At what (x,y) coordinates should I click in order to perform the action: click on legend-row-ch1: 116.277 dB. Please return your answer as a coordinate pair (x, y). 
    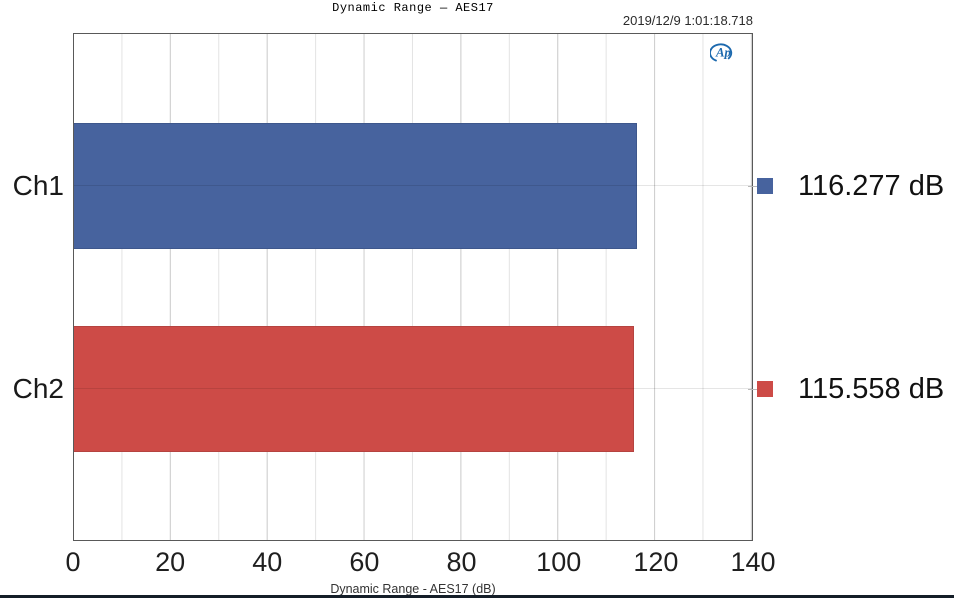
    Looking at the image, I should click on (850, 186).